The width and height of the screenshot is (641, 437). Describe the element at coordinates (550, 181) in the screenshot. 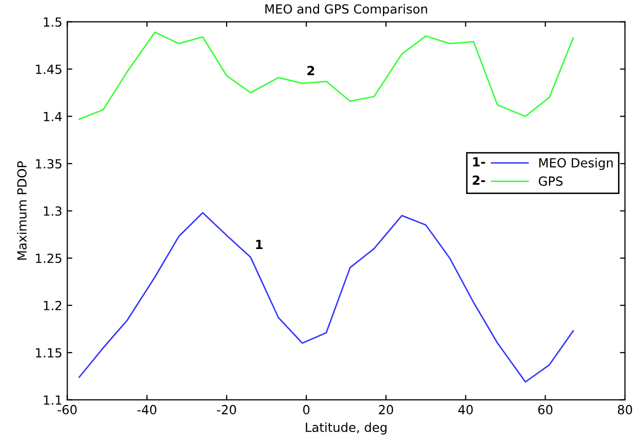

I see `legend-label: GPS` at that location.